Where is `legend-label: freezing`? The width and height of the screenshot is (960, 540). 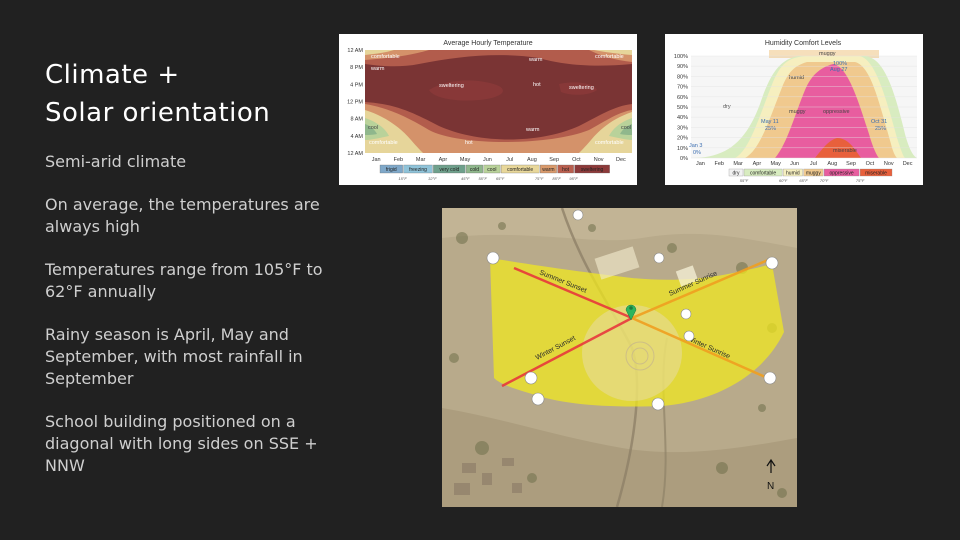 legend-label: freezing is located at coordinates (418, 170).